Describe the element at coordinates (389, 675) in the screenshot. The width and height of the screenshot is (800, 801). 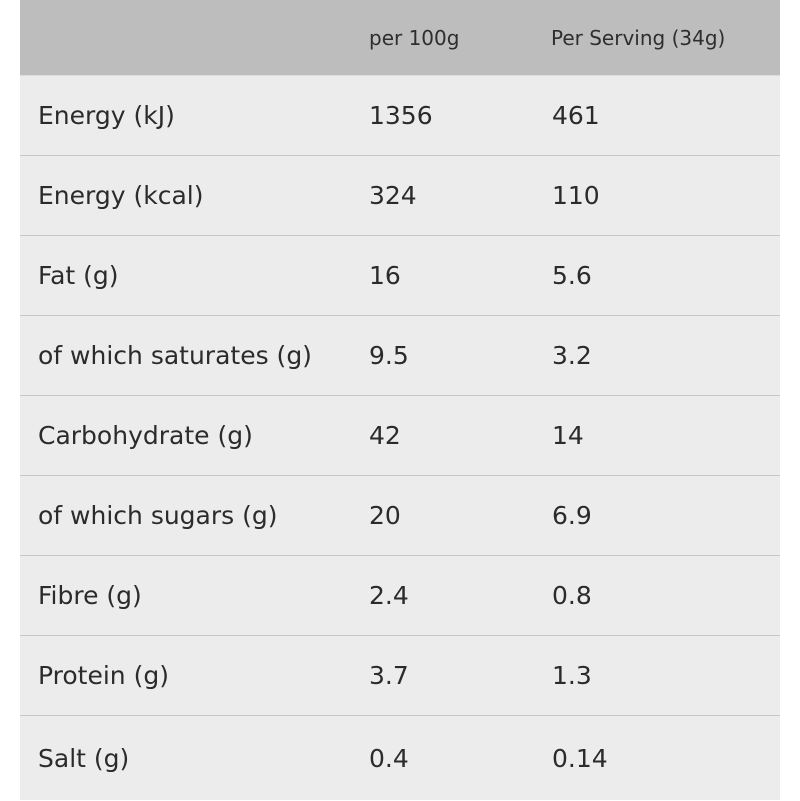
I see `value-per-100g: 3.7` at that location.